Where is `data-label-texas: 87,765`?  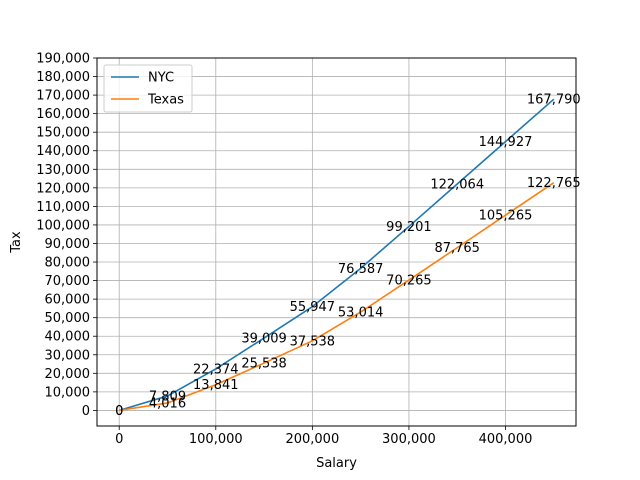
data-label-texas: 87,765 is located at coordinates (457, 248).